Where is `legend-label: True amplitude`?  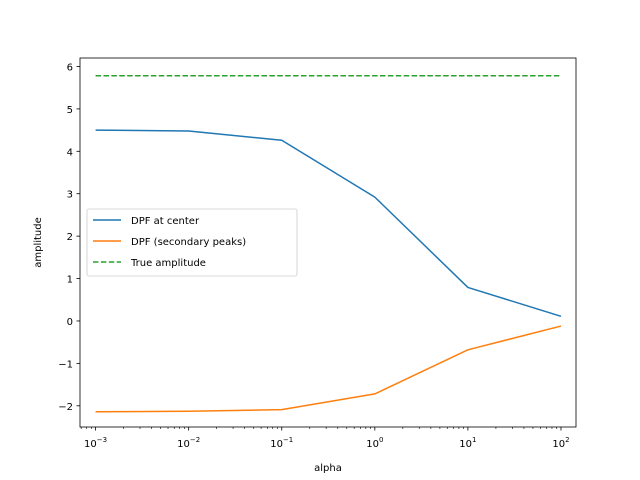
legend-label: True amplitude is located at coordinates (168, 263).